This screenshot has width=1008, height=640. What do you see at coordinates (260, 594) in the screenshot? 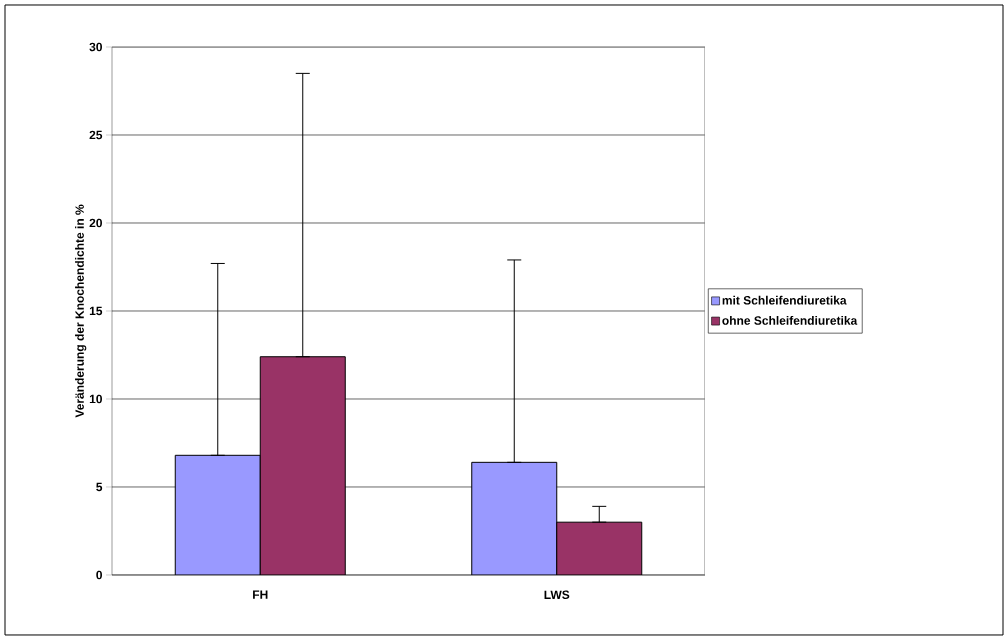
I see `x-tick-label: FH` at bounding box center [260, 594].